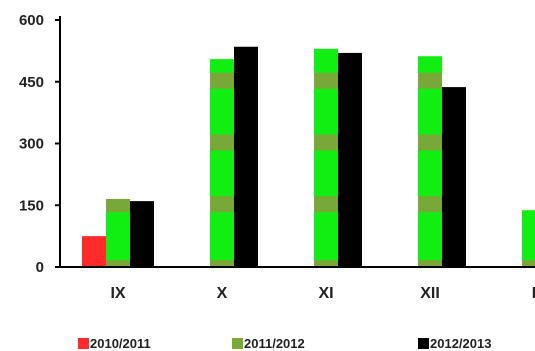  Describe the element at coordinates (460, 343) in the screenshot. I see `legend-label-2012-2013: 2012/2013` at that location.